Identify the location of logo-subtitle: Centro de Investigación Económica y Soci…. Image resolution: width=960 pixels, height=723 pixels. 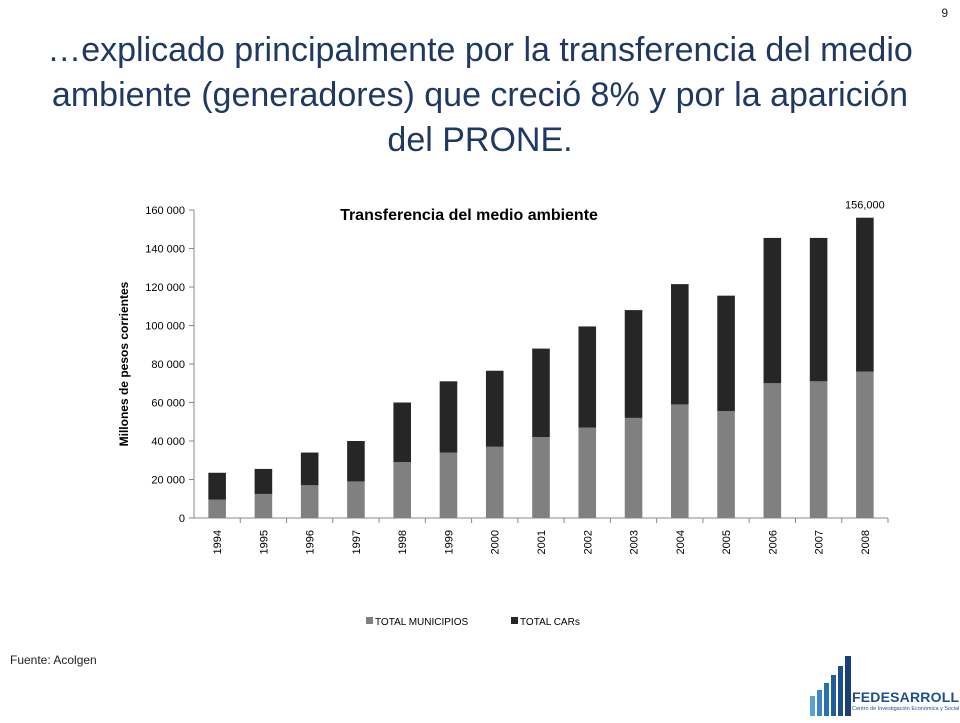
(906, 709).